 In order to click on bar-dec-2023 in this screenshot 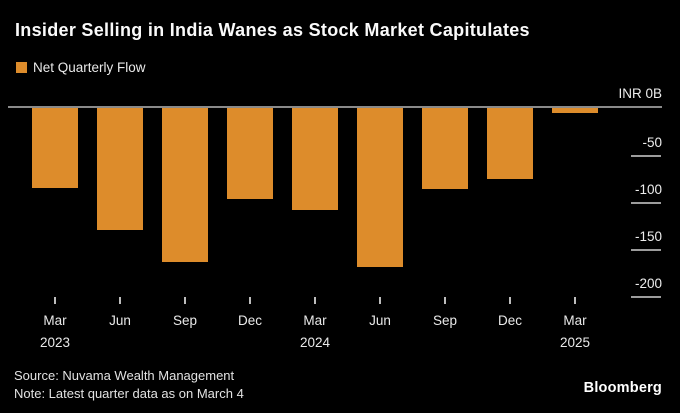, I will do `click(250, 153)`.